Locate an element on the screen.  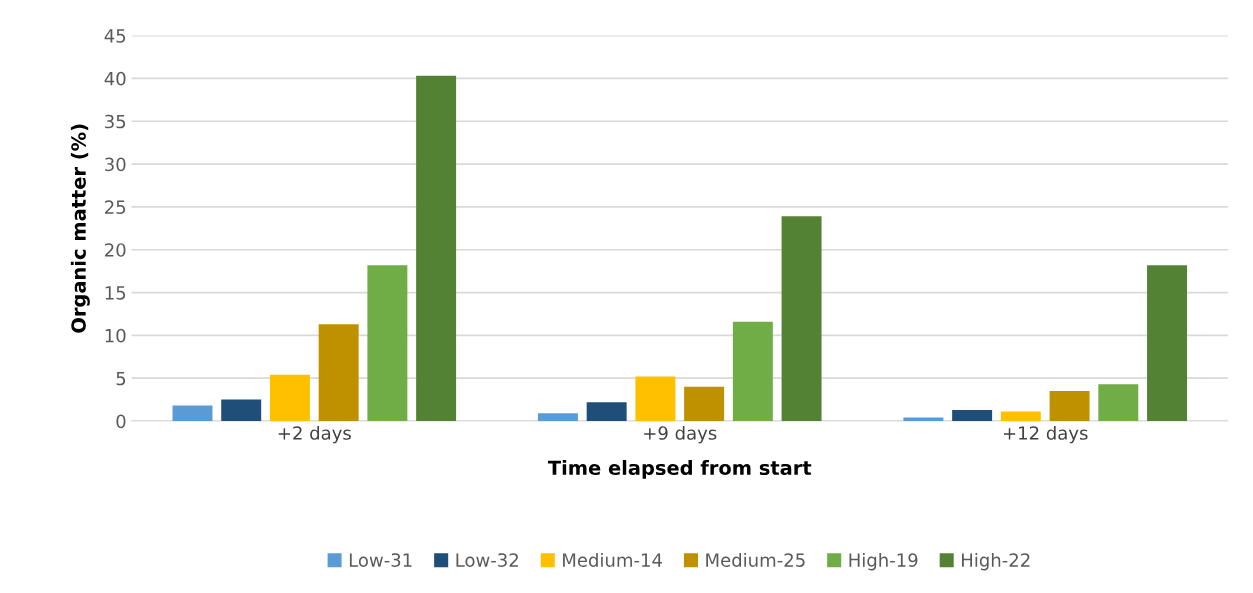
x-tick-label: +12 days is located at coordinates (1045, 434).